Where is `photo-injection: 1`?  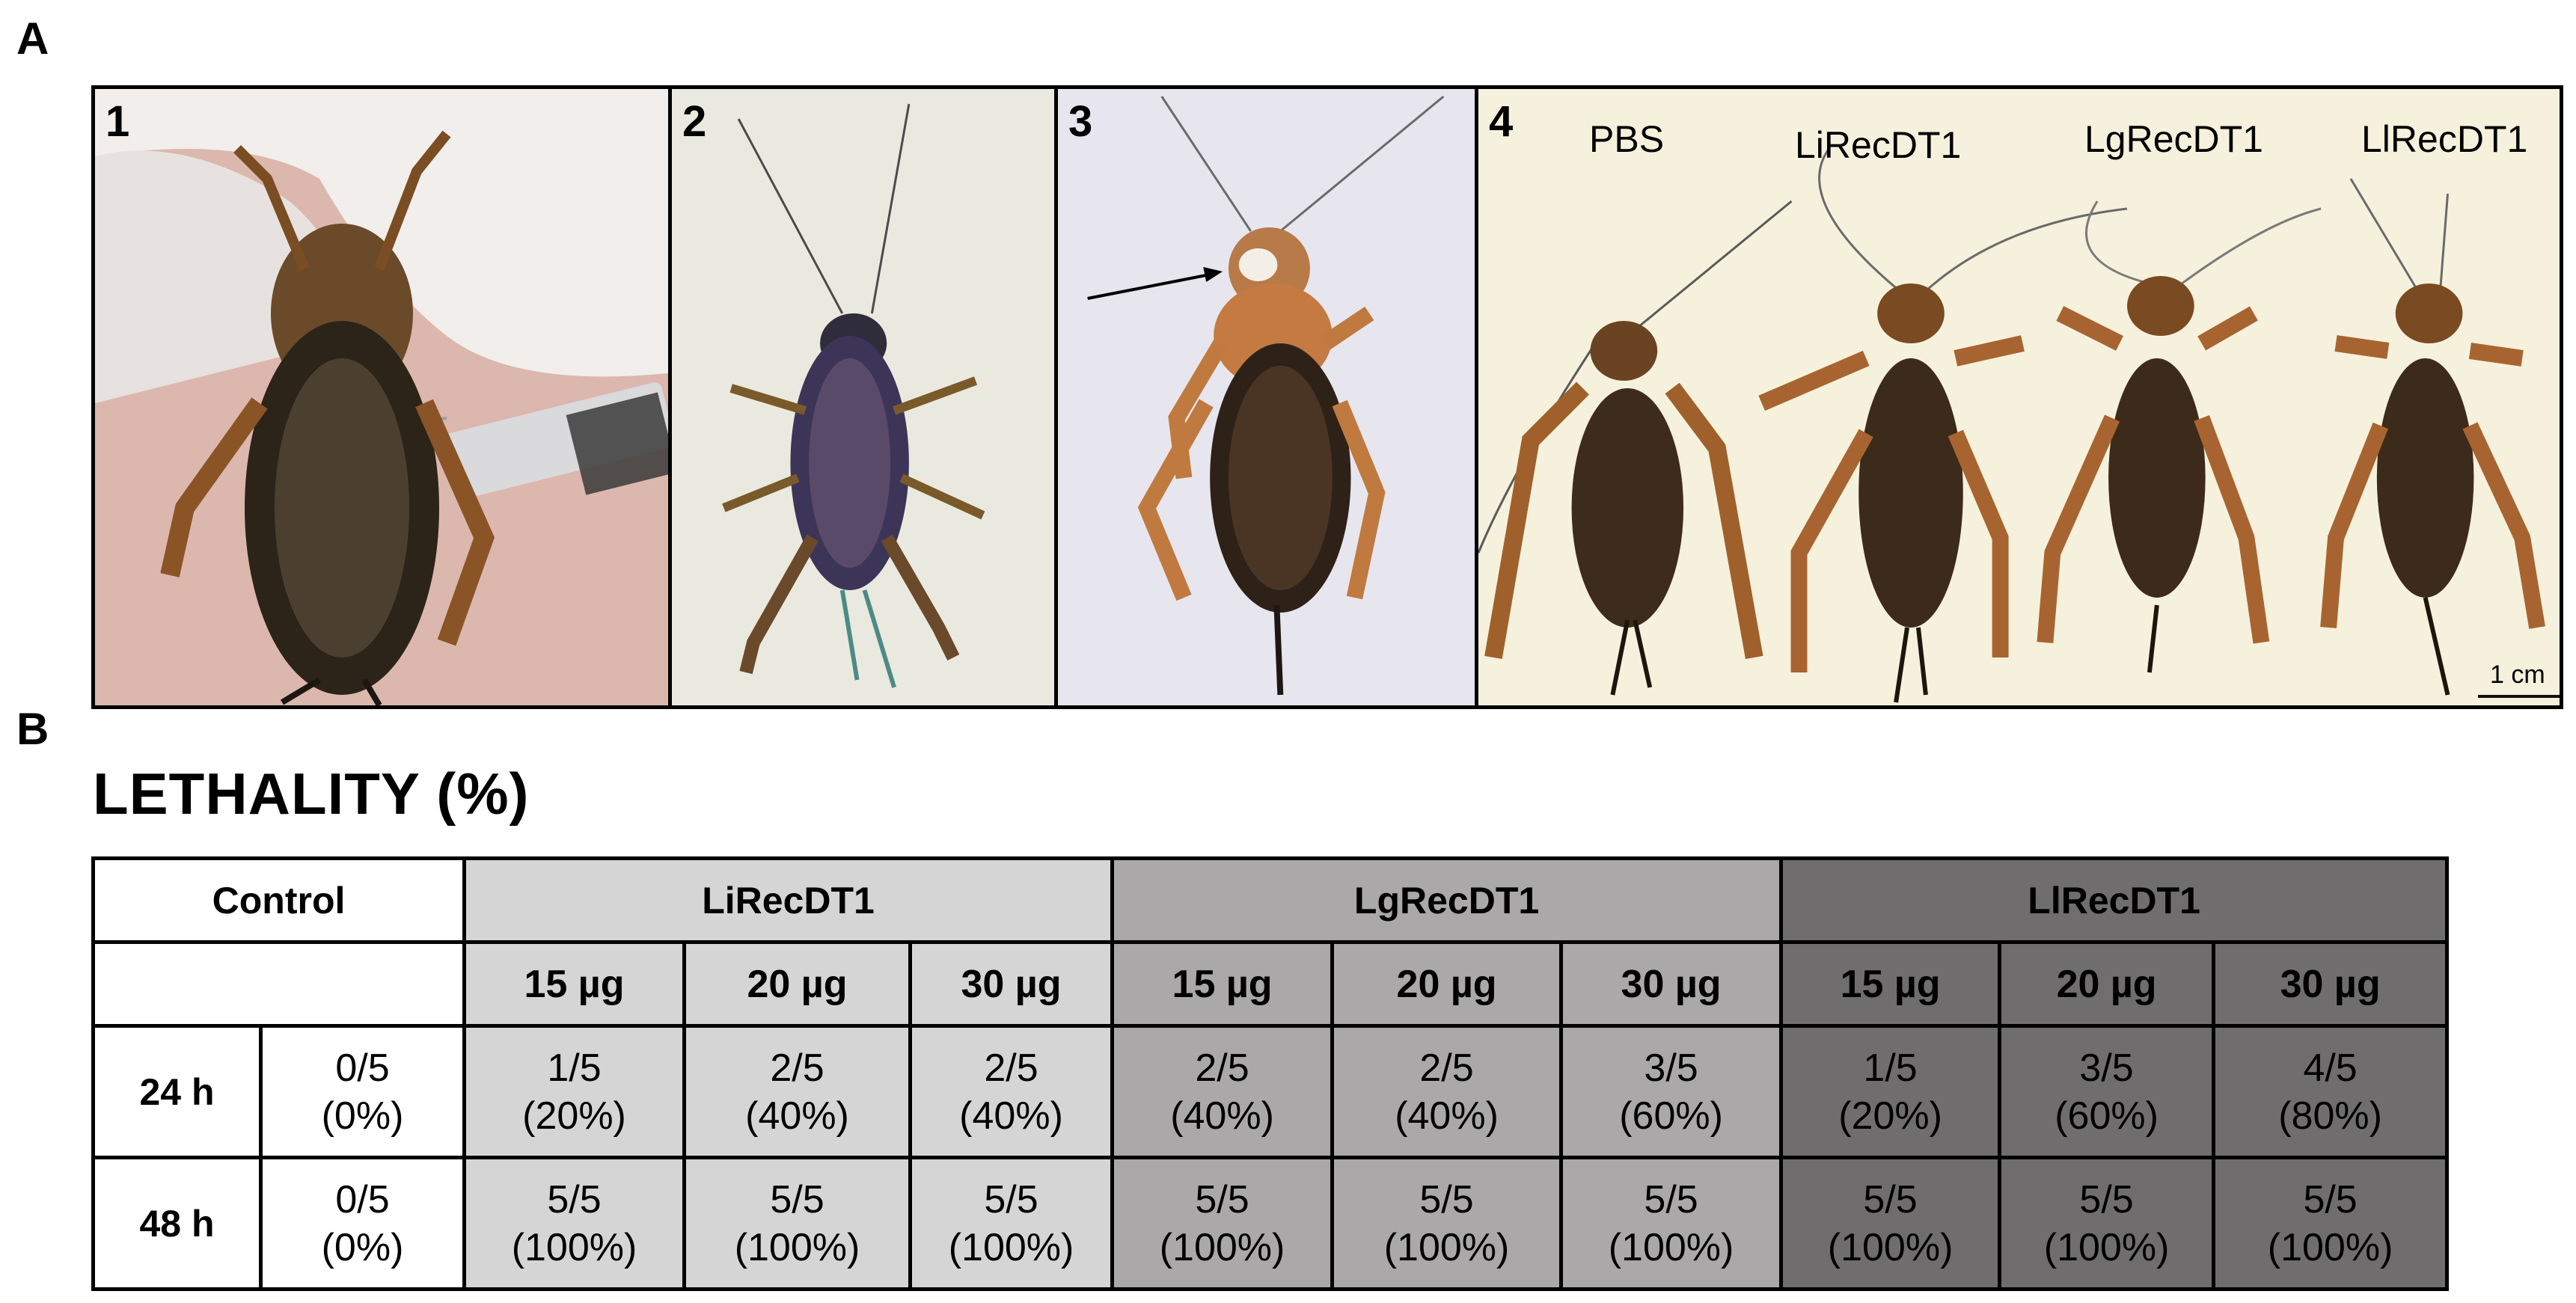 photo-injection: 1 is located at coordinates (381, 397).